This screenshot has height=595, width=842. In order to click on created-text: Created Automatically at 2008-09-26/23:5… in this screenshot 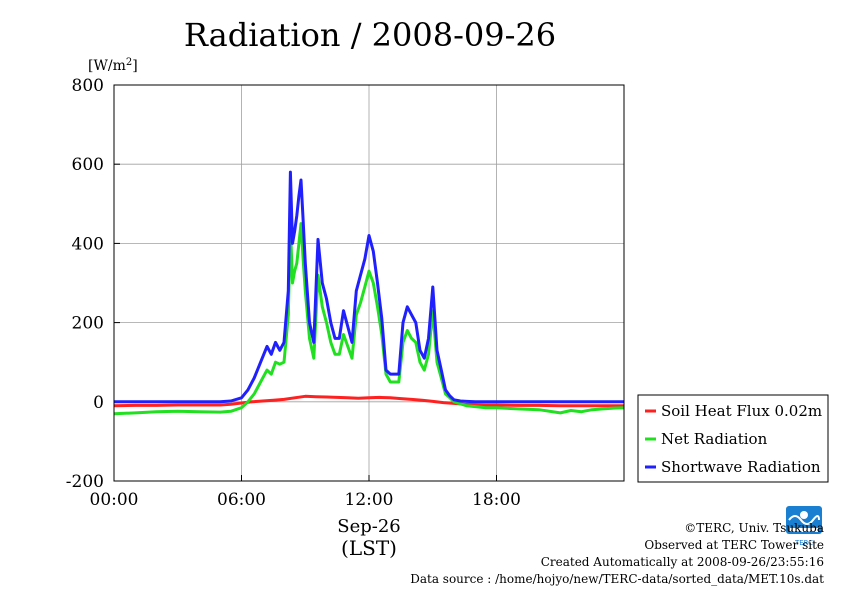, I will do `click(682, 562)`.